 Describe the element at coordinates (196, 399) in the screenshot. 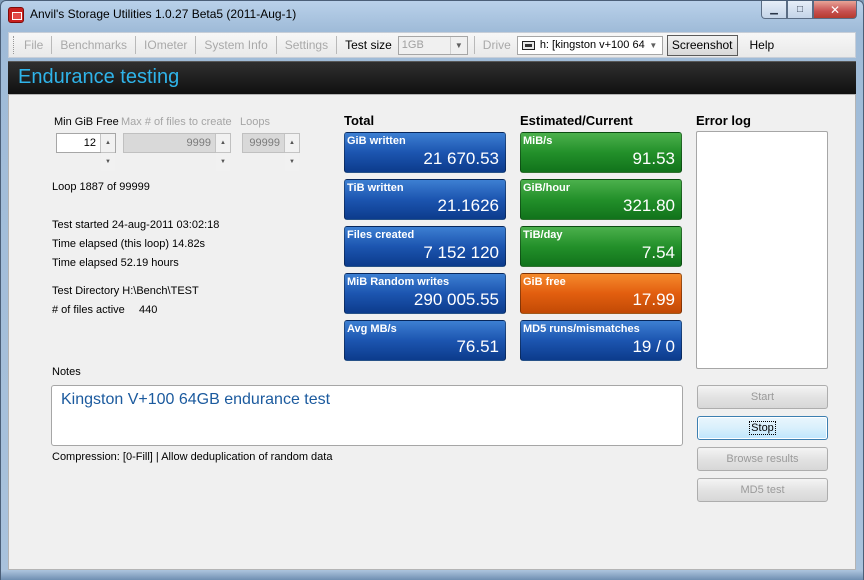

I see `notes-text: Kingston V+100 64GB endurance test` at that location.